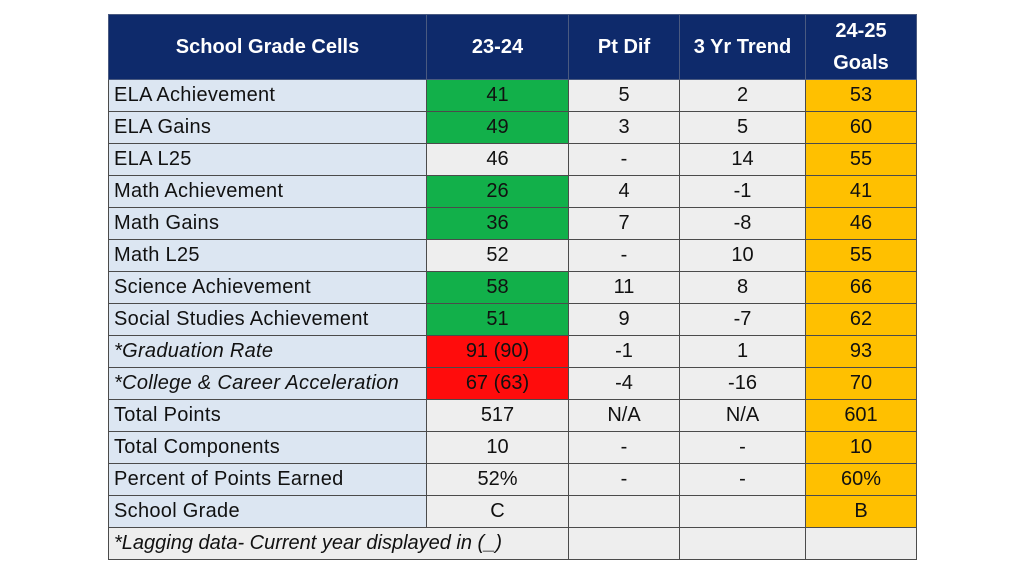  Describe the element at coordinates (267, 255) in the screenshot. I see `row-label: Math L25` at that location.